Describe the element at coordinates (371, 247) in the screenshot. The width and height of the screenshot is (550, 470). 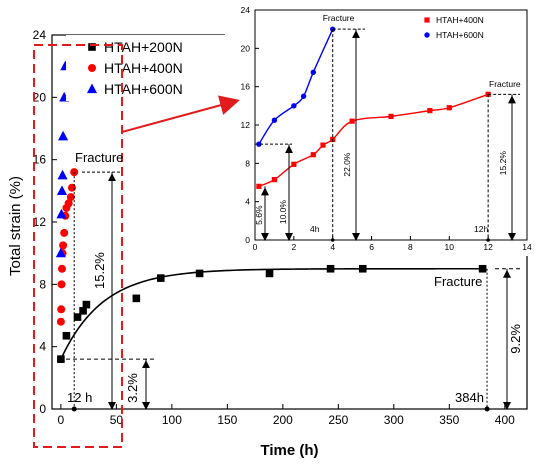
I see `x-tick-label: 6` at that location.